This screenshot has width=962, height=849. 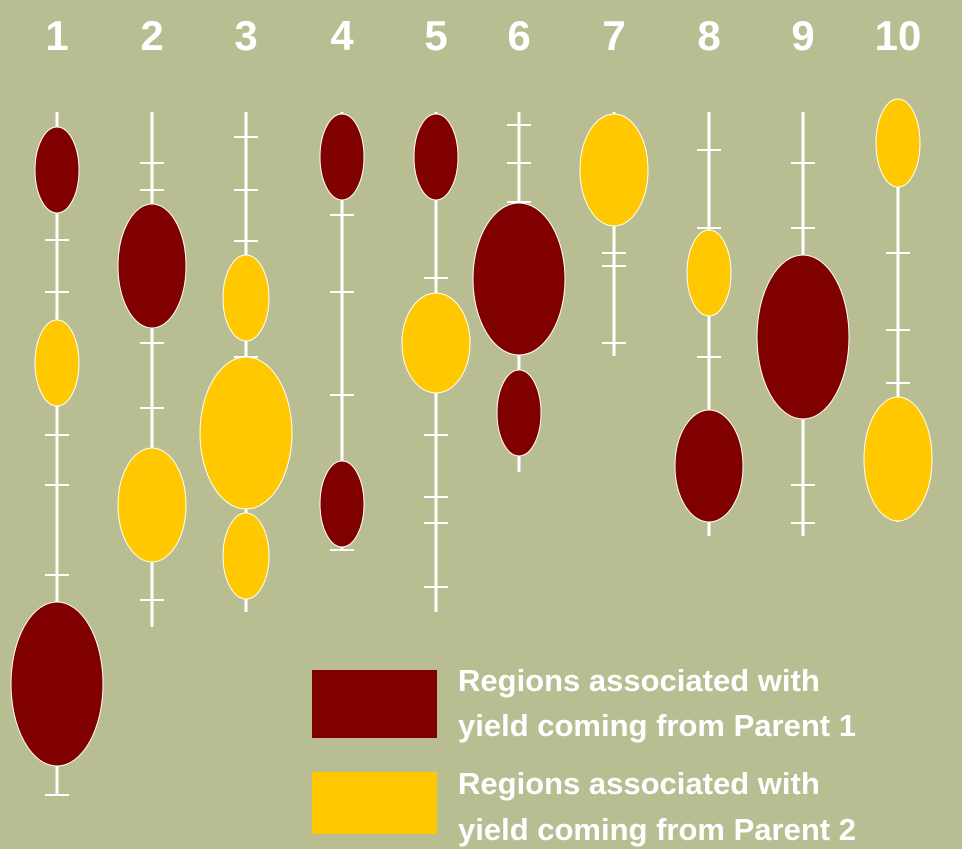 What do you see at coordinates (708, 35) in the screenshot?
I see `chromosome-label: 8` at bounding box center [708, 35].